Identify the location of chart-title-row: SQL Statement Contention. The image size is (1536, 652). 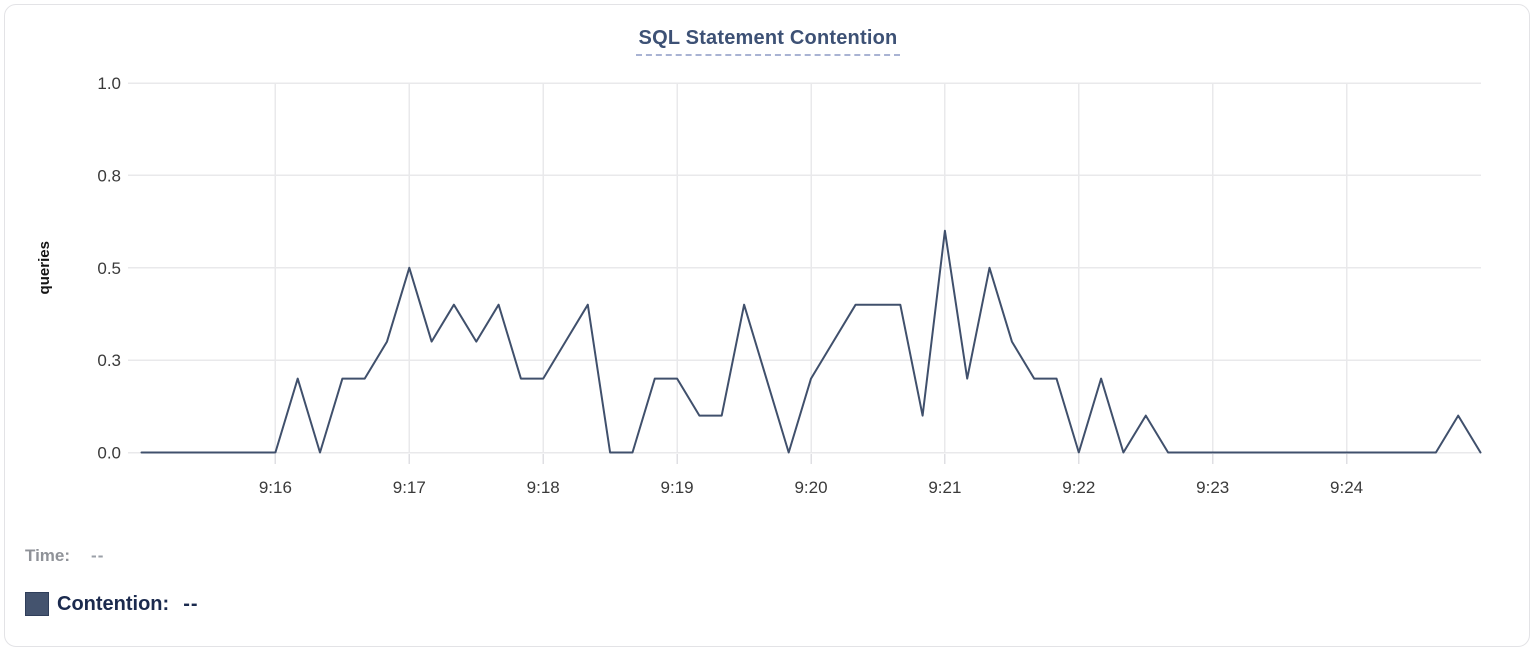
(768, 41).